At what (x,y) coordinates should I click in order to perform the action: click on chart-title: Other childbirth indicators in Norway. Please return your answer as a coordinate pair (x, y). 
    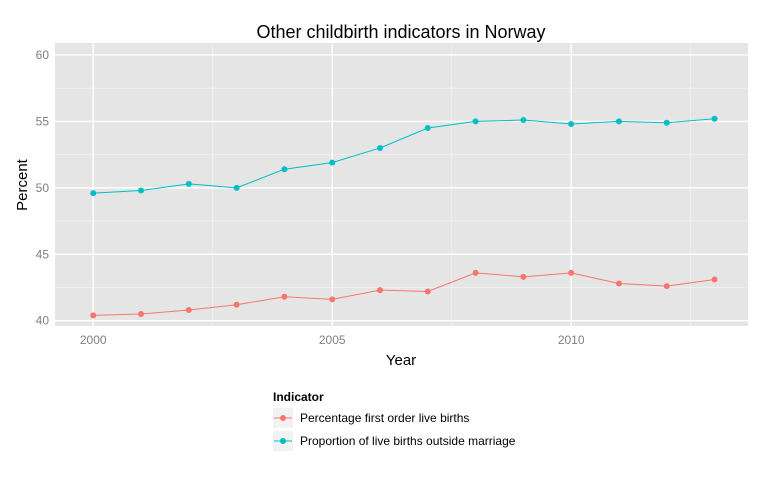
    Looking at the image, I should click on (400, 32).